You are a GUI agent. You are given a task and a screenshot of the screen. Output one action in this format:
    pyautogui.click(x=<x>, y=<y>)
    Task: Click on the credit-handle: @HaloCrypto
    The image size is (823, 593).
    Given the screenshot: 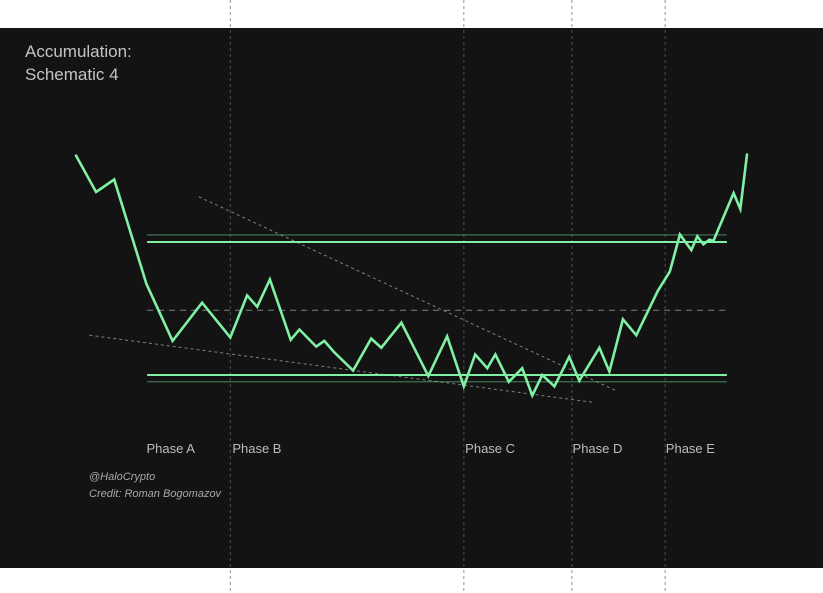 What is the action you would take?
    pyautogui.click(x=122, y=477)
    